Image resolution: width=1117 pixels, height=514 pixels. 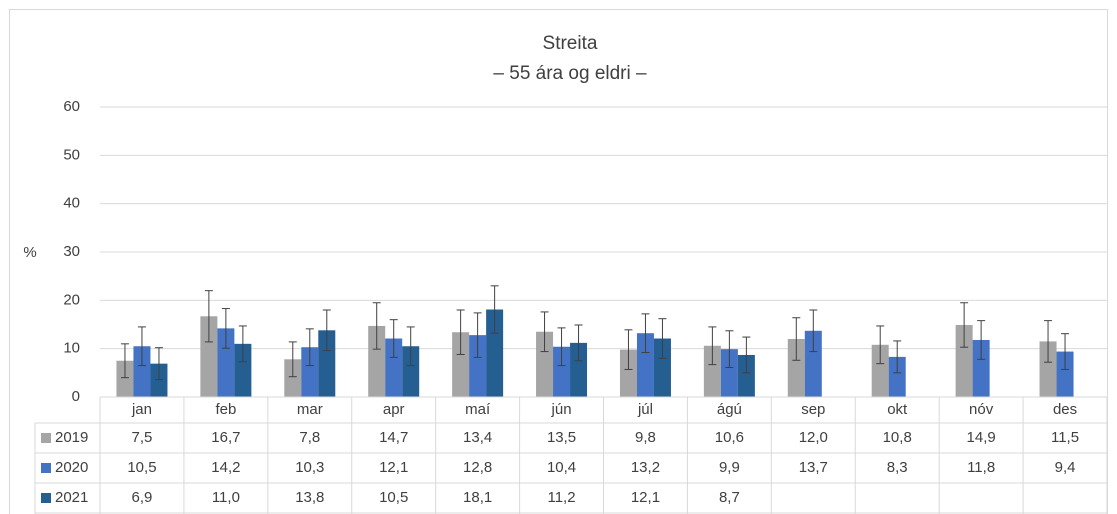 I want to click on table-value: 6,9, so click(x=142, y=497).